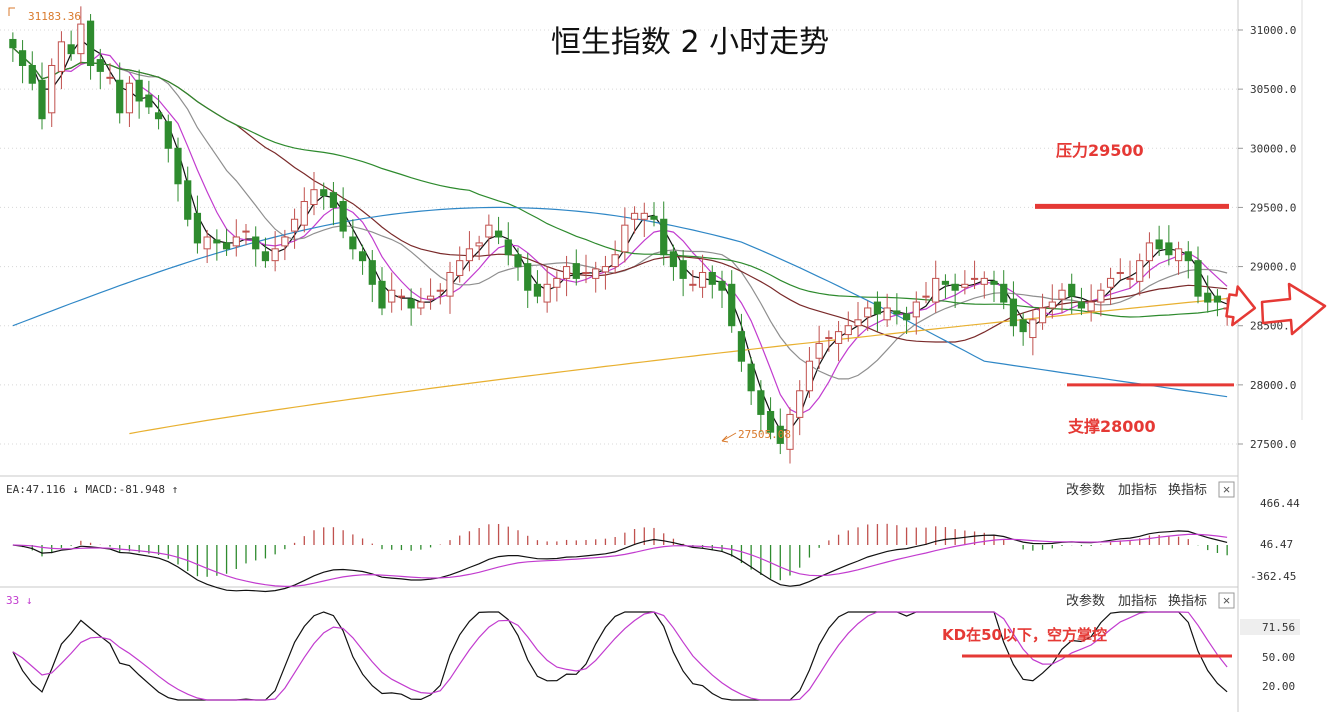  I want to click on y-tick-label: 31000.0, so click(1273, 30).